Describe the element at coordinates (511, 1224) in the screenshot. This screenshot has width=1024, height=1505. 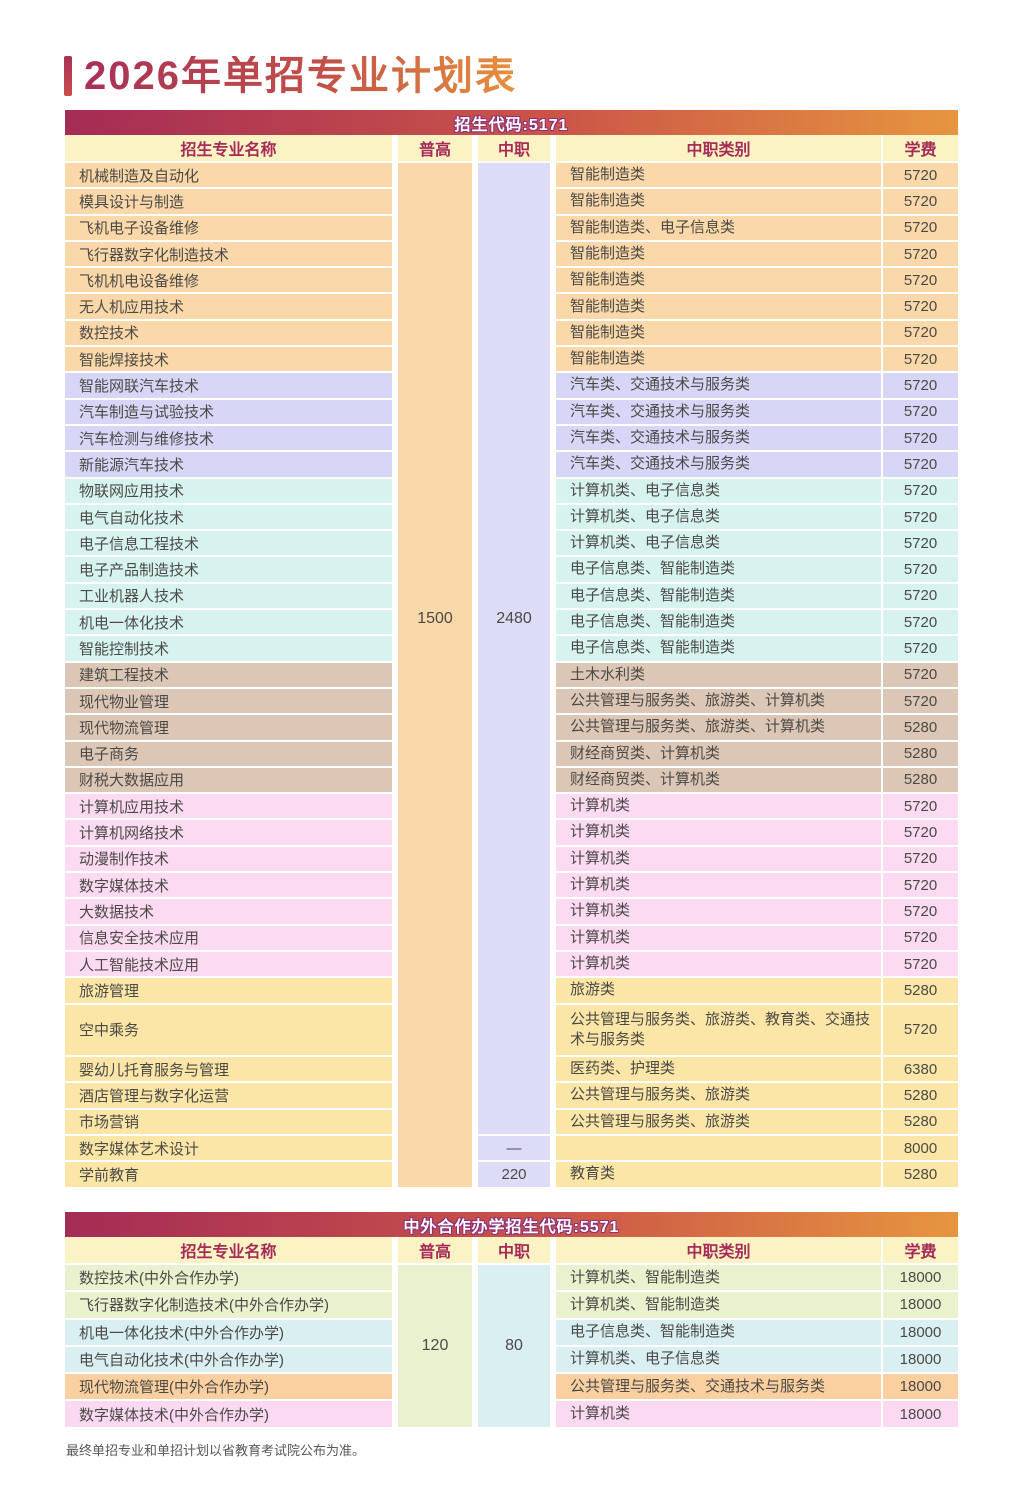
I see `table2-band: 中外合作办学招生代码:5571` at that location.